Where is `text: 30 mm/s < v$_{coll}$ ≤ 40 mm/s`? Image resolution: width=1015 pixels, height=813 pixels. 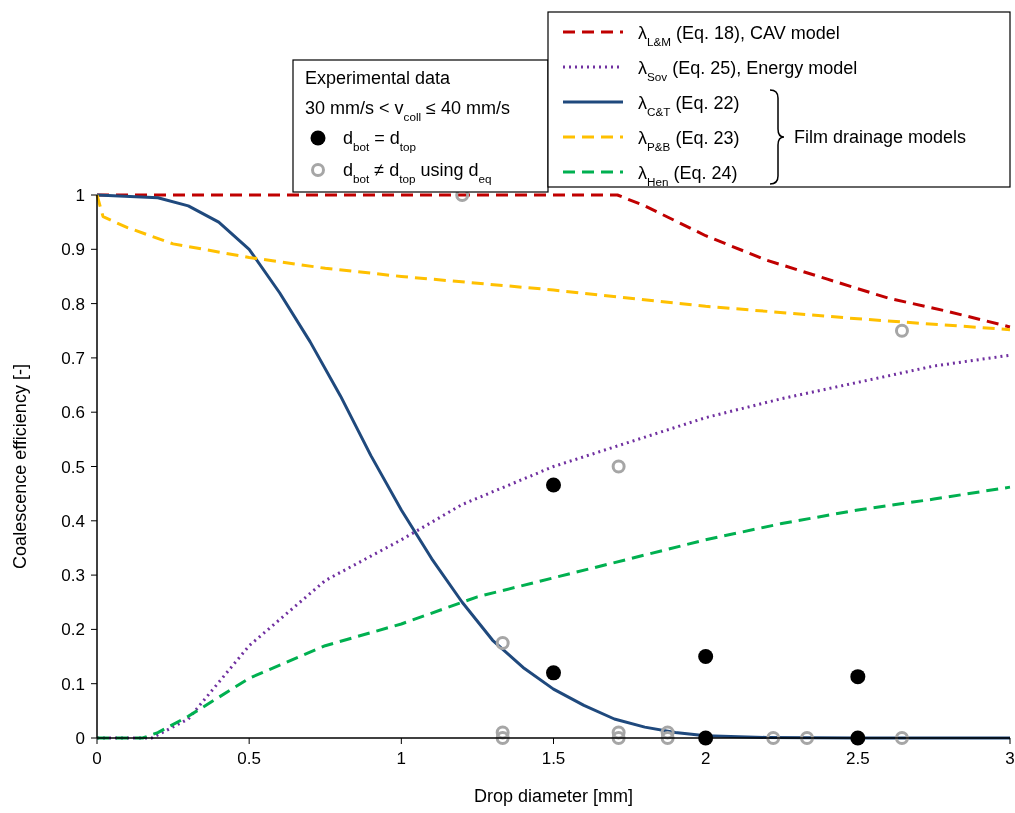 text: 30 mm/s < v$_{coll}$ ≤ 40 mm/s is located at coordinates (407, 110).